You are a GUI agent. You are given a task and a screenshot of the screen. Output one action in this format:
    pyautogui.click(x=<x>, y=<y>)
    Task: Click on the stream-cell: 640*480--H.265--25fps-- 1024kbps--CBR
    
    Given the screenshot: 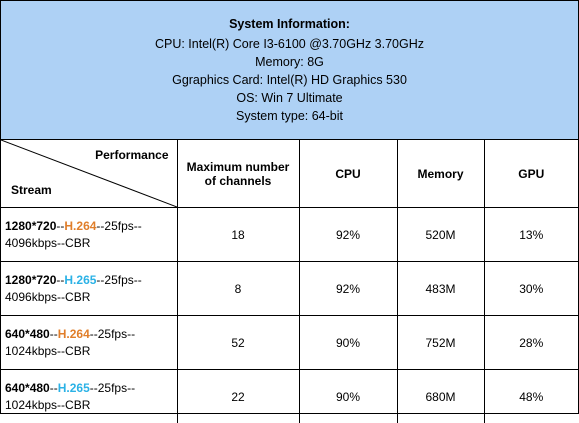 What is the action you would take?
    pyautogui.click(x=89, y=396)
    